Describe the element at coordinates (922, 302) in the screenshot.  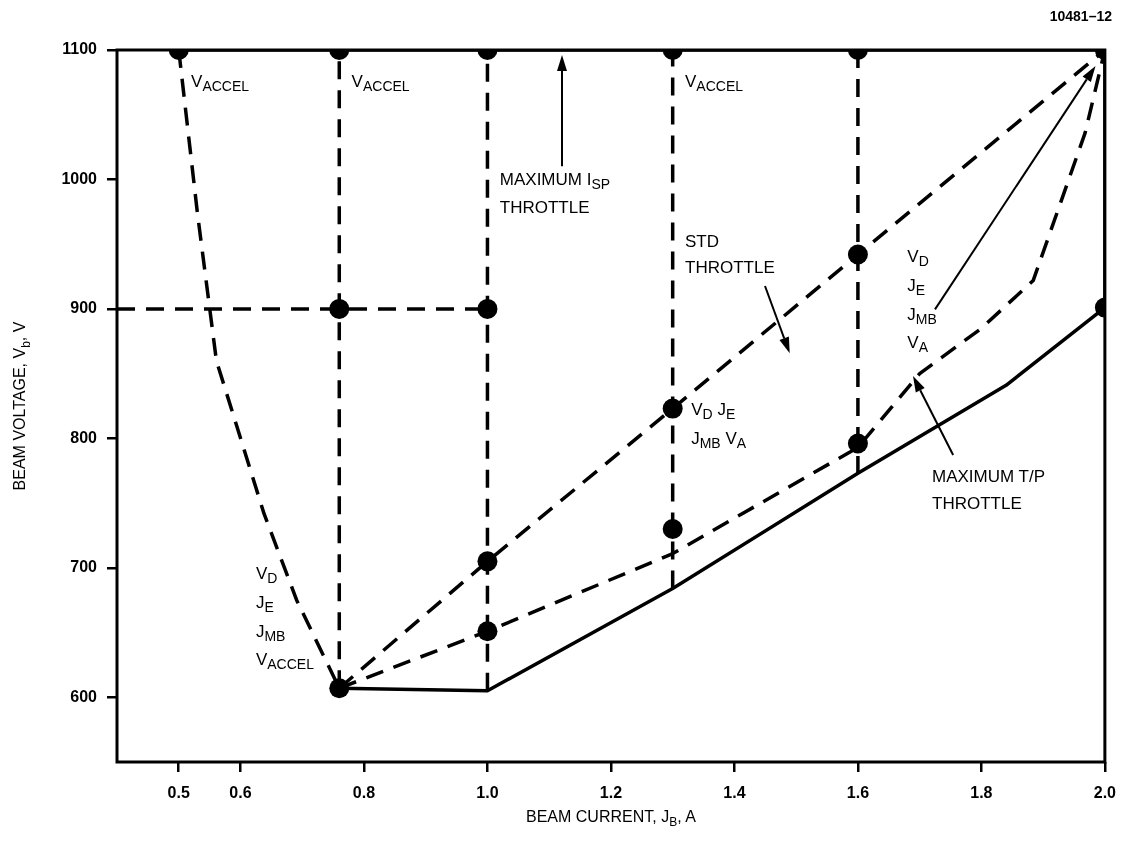
I see `annotation: V$_{D}$ J$_{E}$ J$_{MB}$ V$_{A}$` at that location.